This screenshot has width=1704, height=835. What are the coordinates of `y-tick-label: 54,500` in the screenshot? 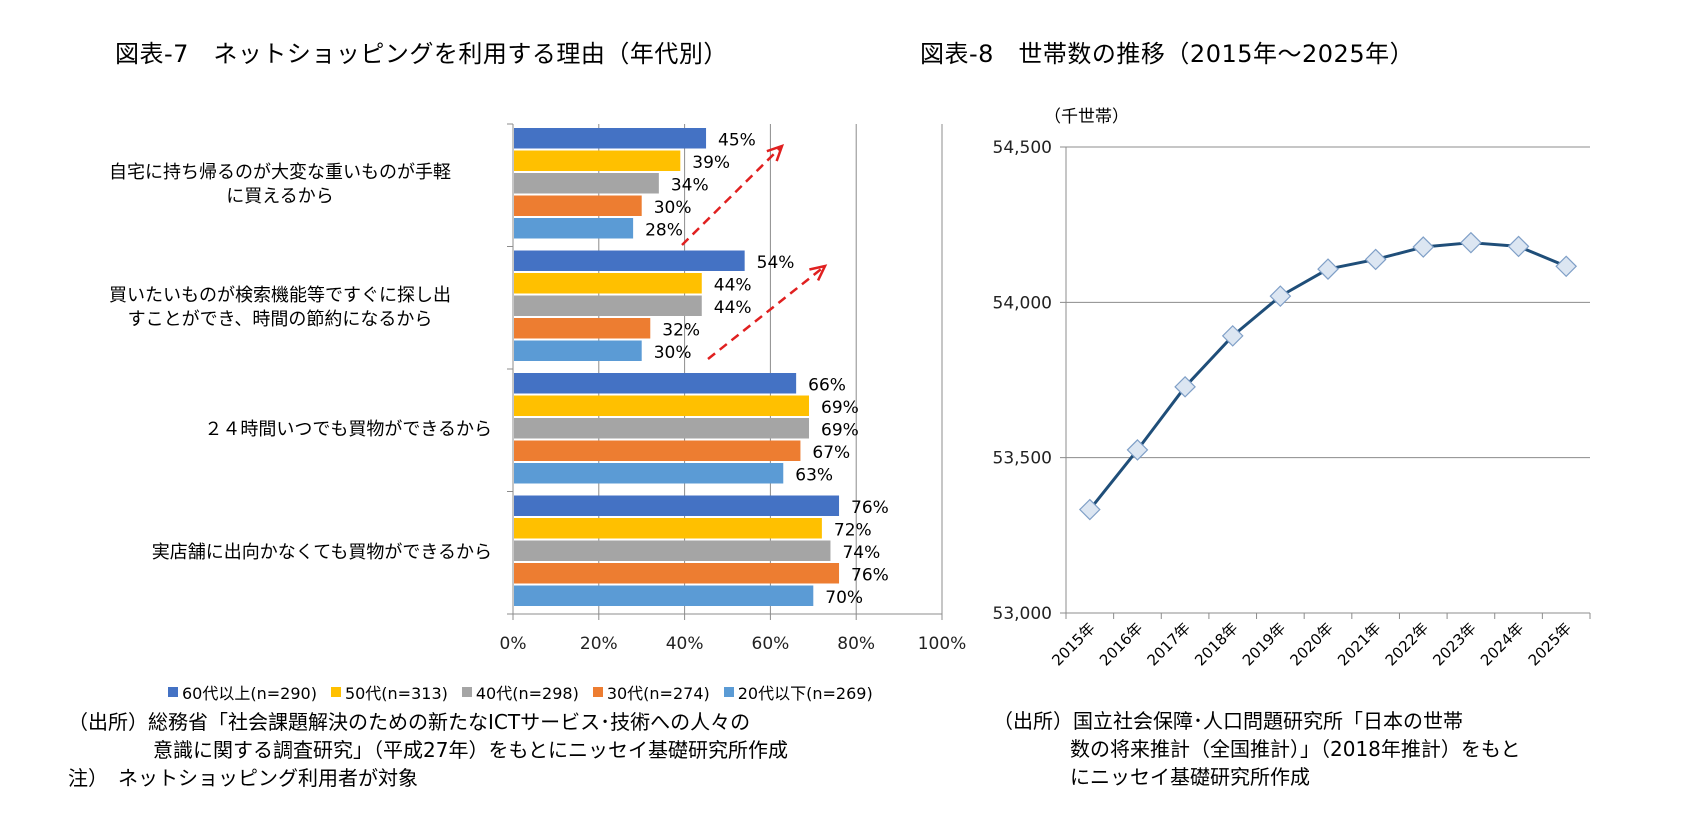 It's located at (1022, 148).